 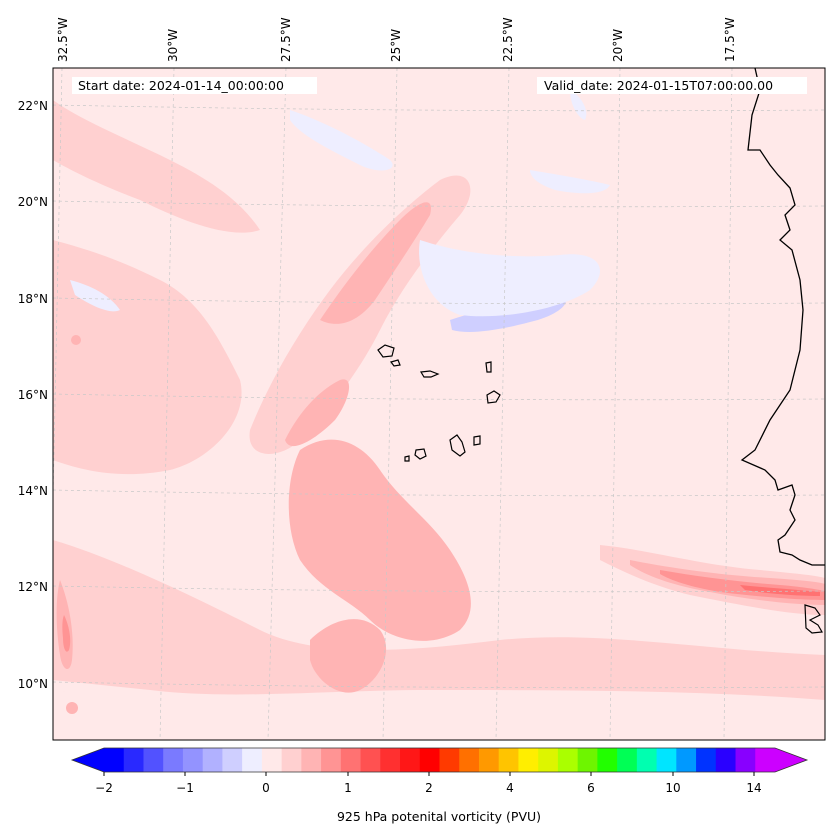 What do you see at coordinates (104, 788) in the screenshot?
I see `colorbar-tick-label: −2` at bounding box center [104, 788].